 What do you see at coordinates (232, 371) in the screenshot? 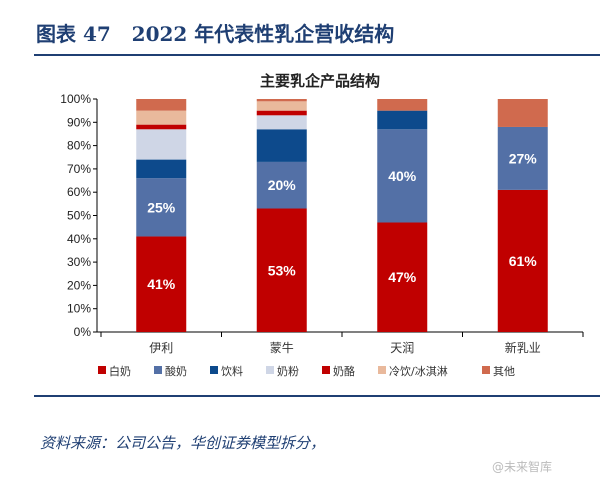
I see `legend-label: 饮料` at bounding box center [232, 371].